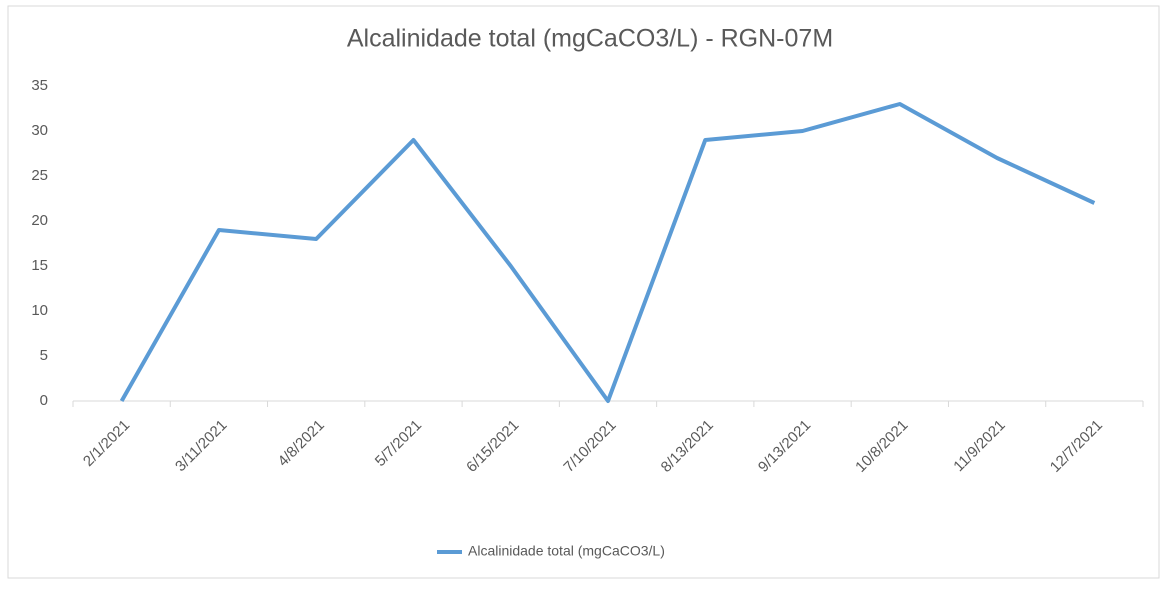 Image resolution: width=1167 pixels, height=589 pixels. What do you see at coordinates (44, 400) in the screenshot?
I see `y-tick-label: 0` at bounding box center [44, 400].